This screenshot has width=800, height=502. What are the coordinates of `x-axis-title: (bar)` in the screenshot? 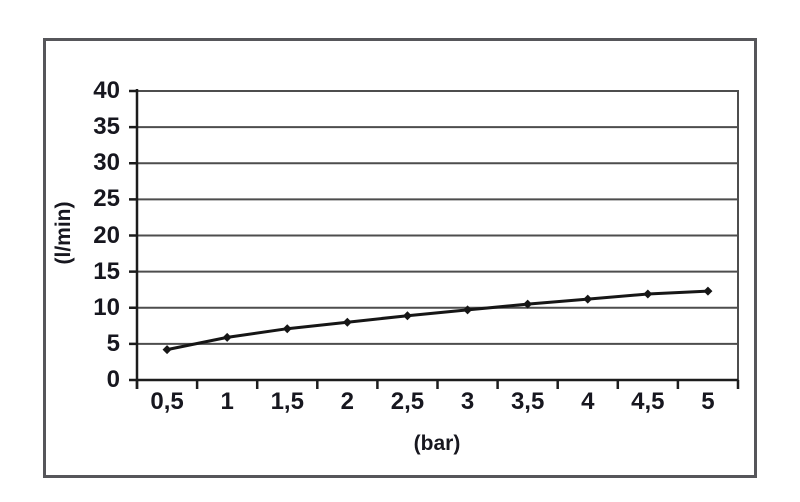 It's located at (437, 443).